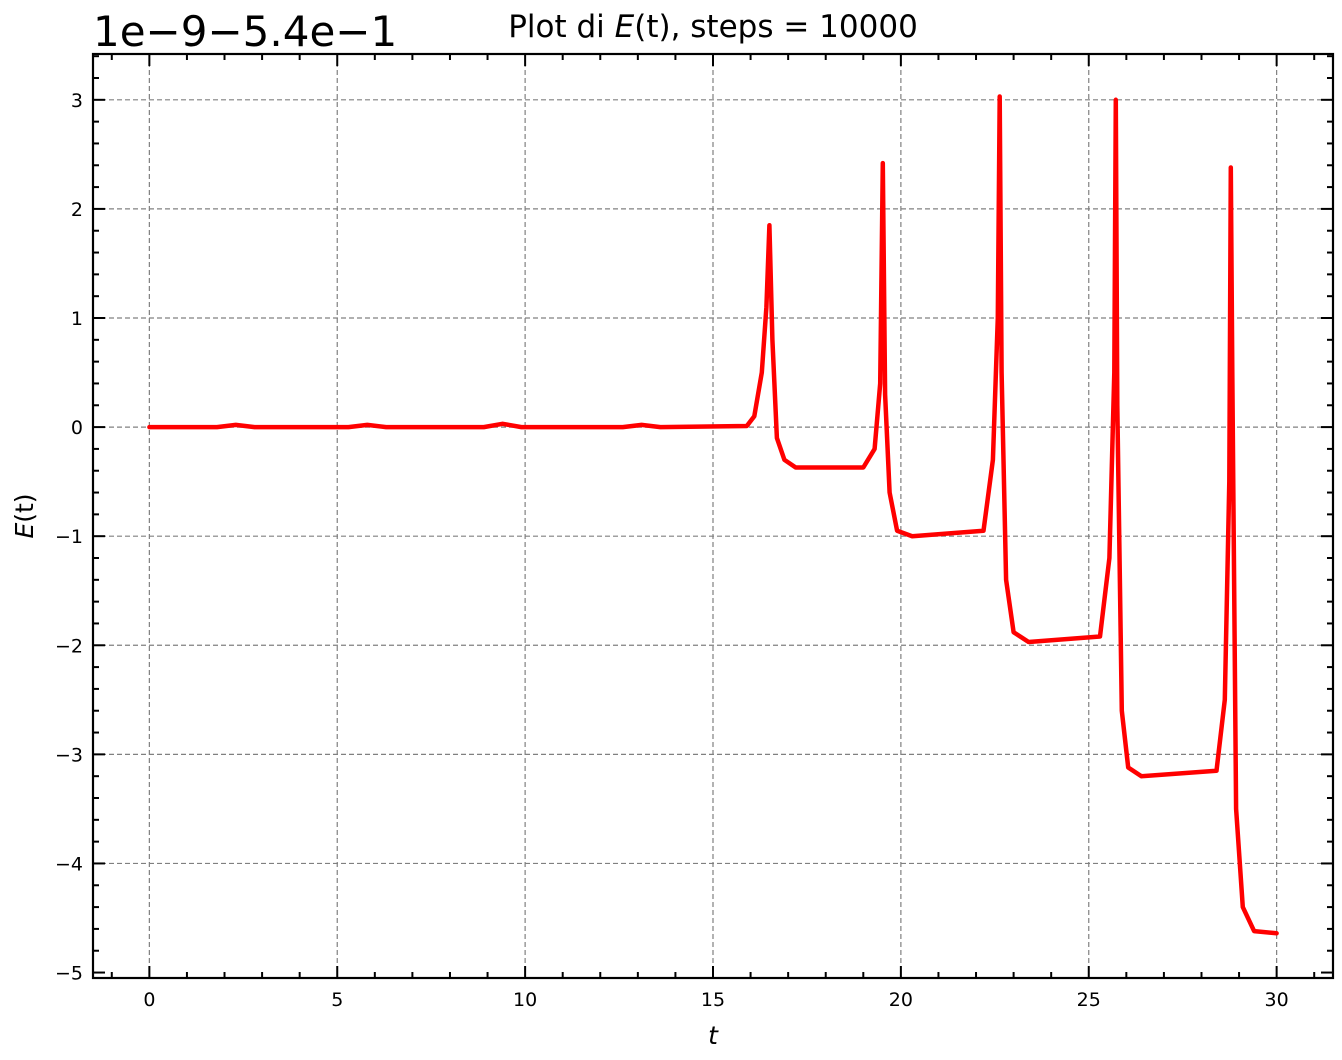 This screenshot has width=1342, height=1060. What do you see at coordinates (69, 646) in the screenshot?
I see `y-tick-label: −2` at bounding box center [69, 646].